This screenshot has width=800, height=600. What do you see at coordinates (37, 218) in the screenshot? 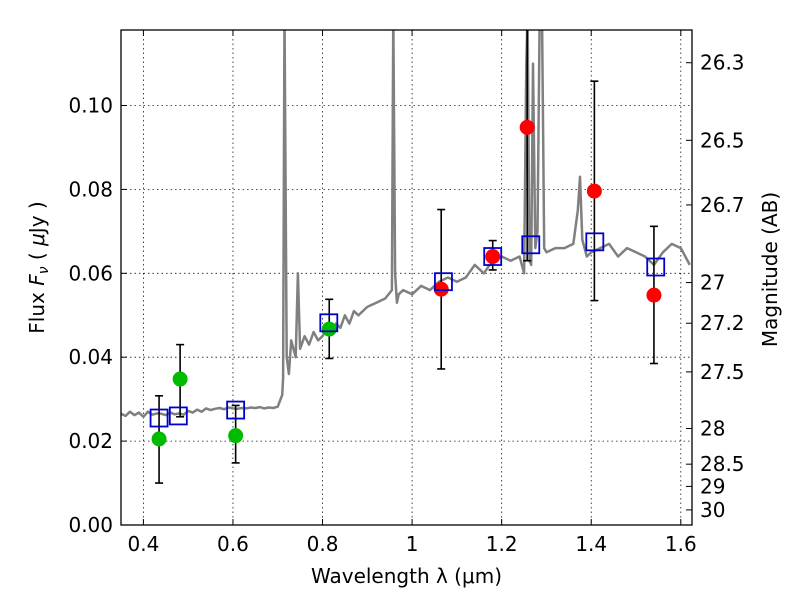
I see `y-axis-label-part: Jy )` at bounding box center [37, 218].